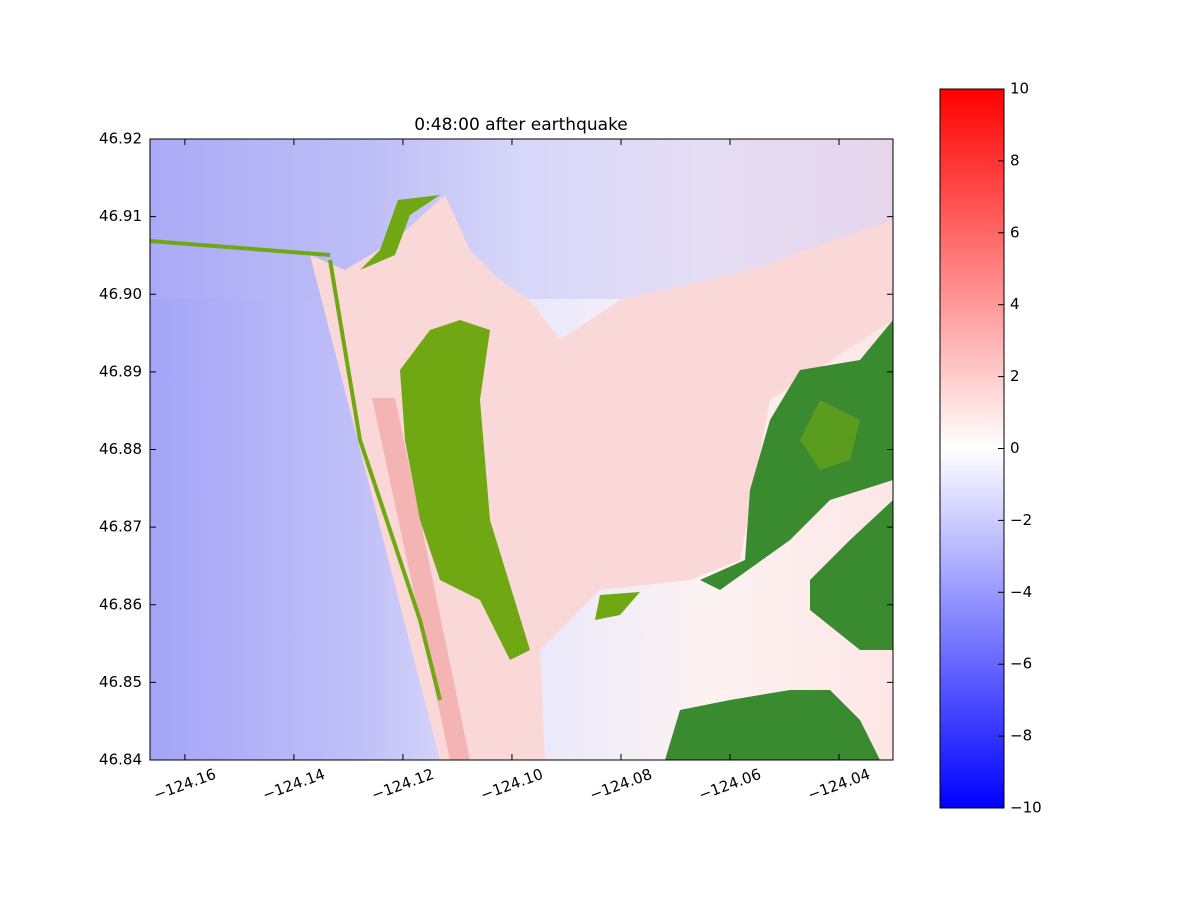 This screenshot has width=1200, height=904. I want to click on x-tick-label: −124.04, so click(838, 784).